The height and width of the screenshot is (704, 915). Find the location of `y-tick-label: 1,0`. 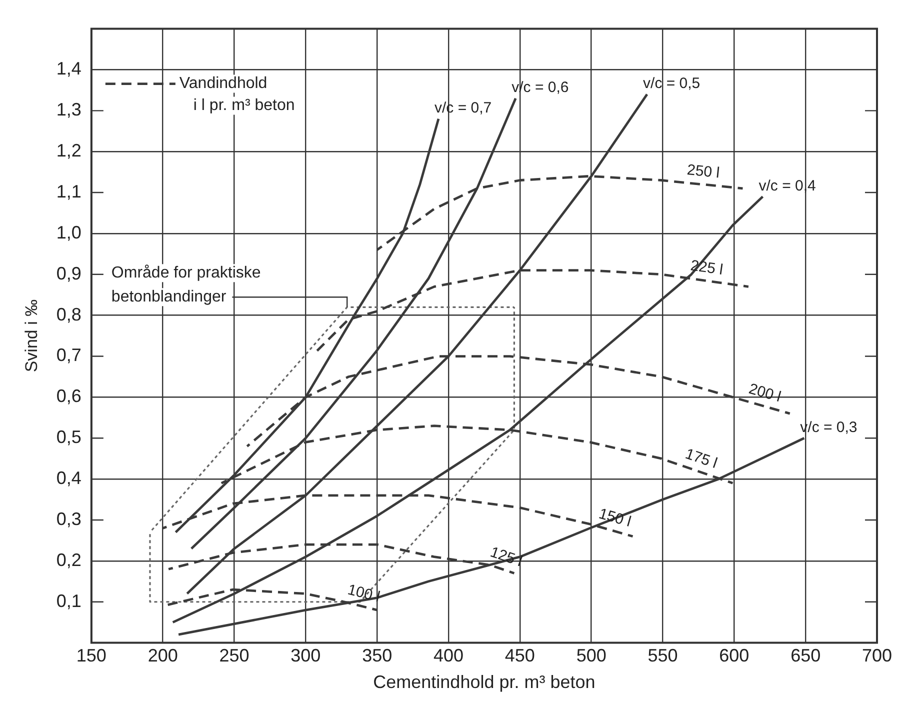

y-tick-label: 1,0 is located at coordinates (69, 232).